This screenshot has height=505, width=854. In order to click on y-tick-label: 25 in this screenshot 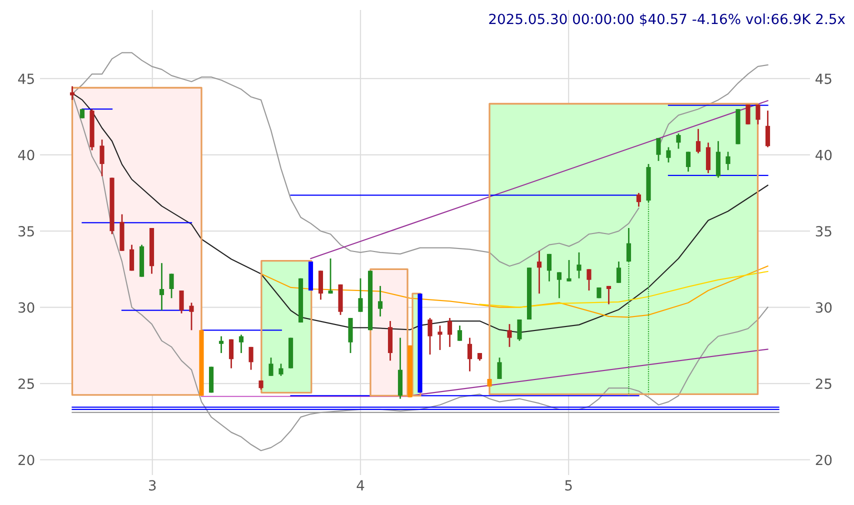, I will do `click(26, 383)`.